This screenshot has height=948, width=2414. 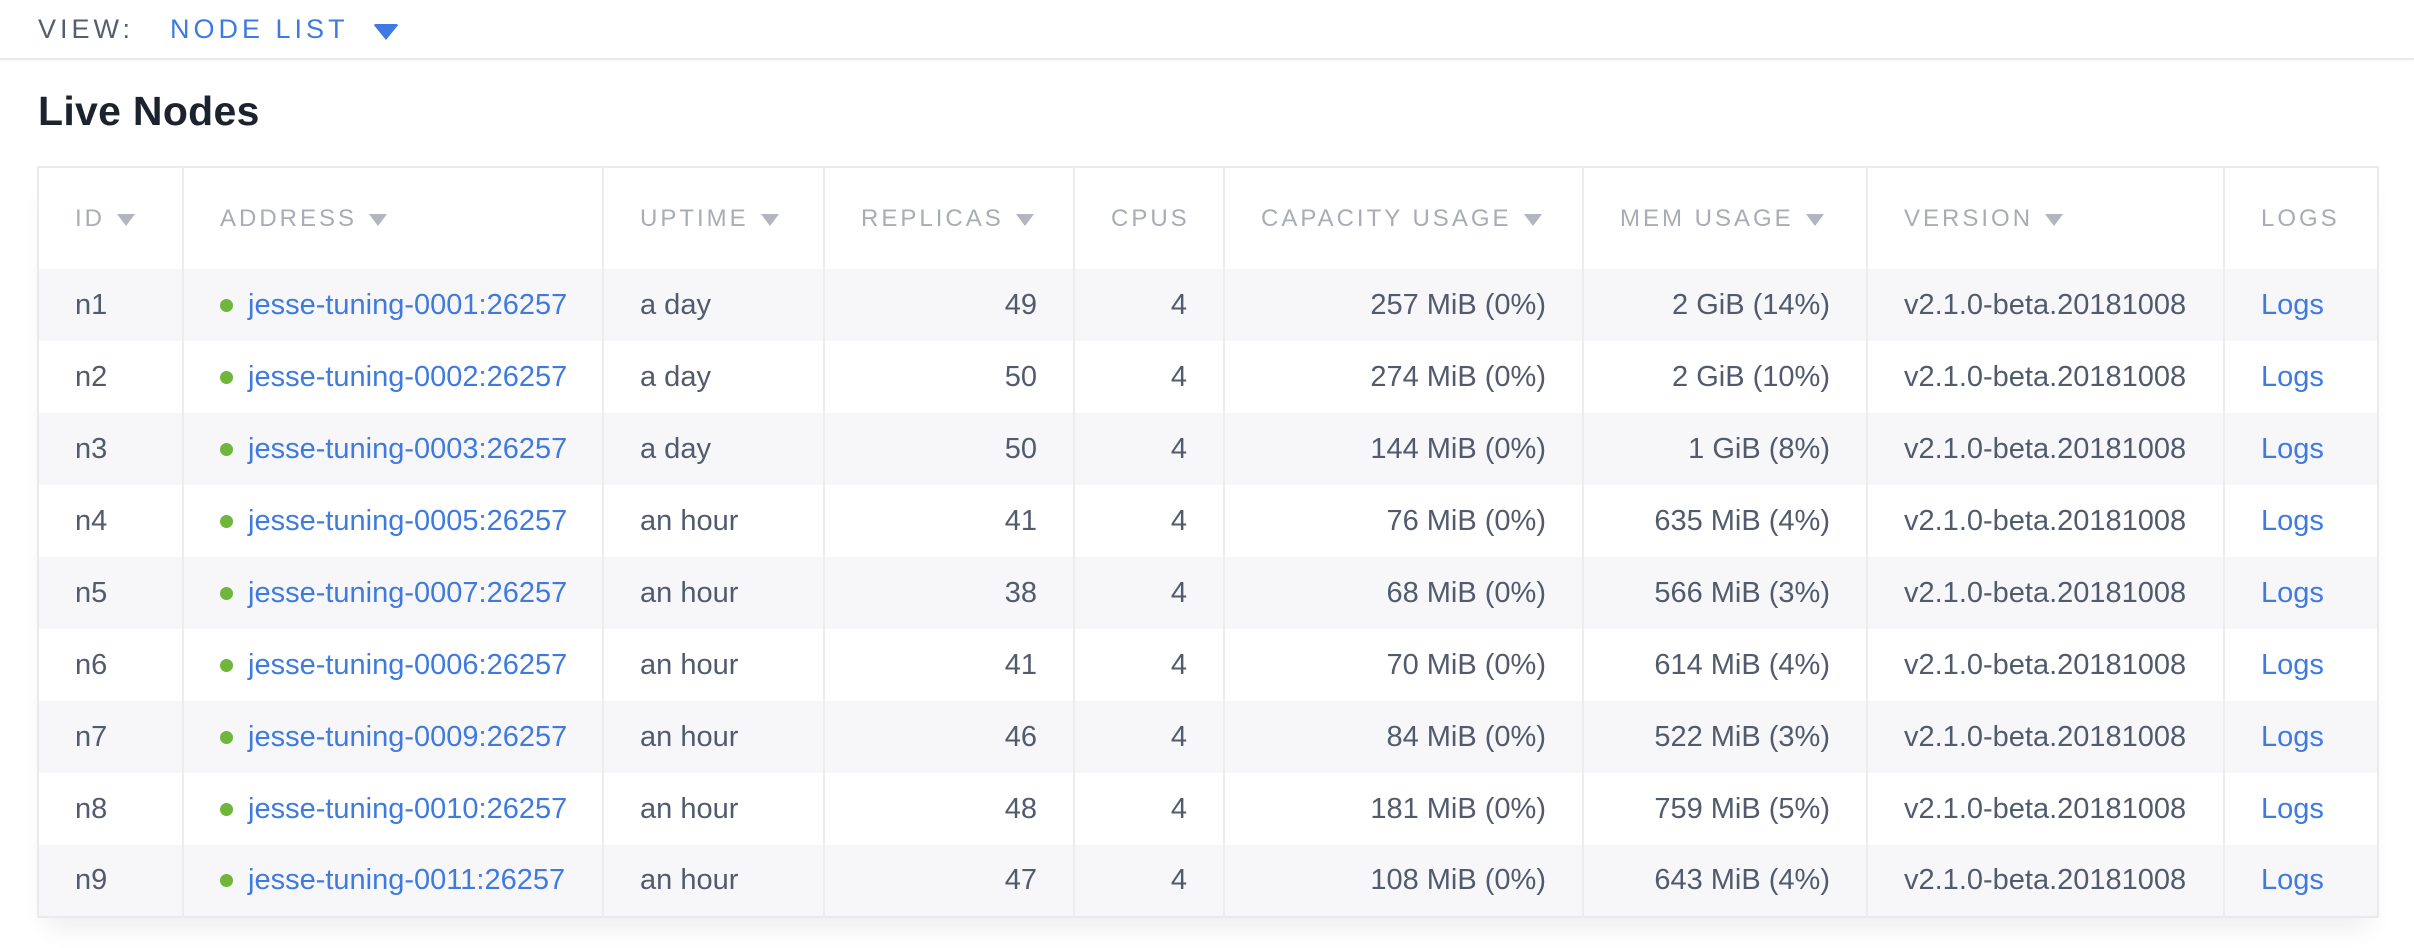 I want to click on cell-address: jesse-tuning-0007:26257, so click(x=392, y=593).